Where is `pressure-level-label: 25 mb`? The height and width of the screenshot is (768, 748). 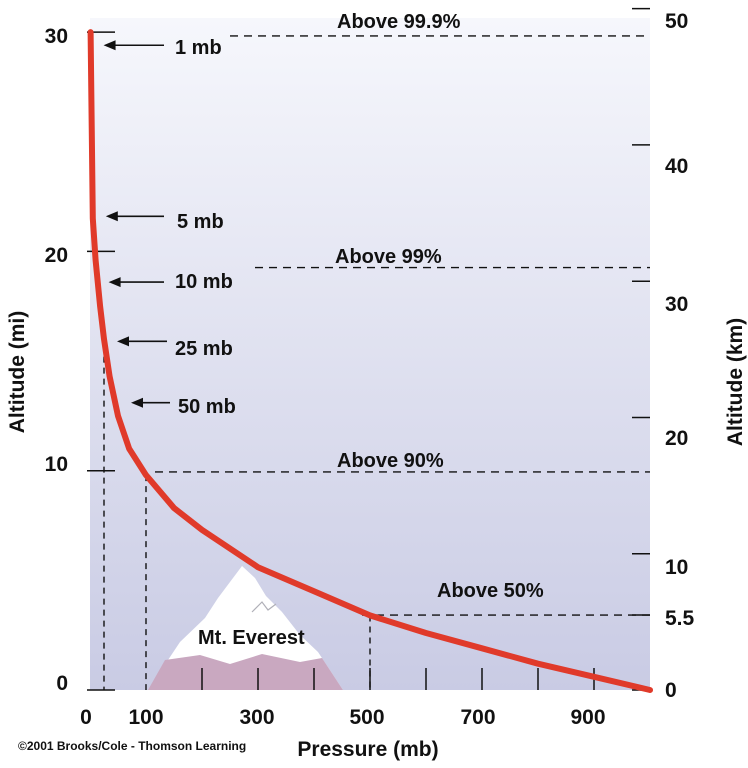
pressure-level-label: 25 mb is located at coordinates (204, 349).